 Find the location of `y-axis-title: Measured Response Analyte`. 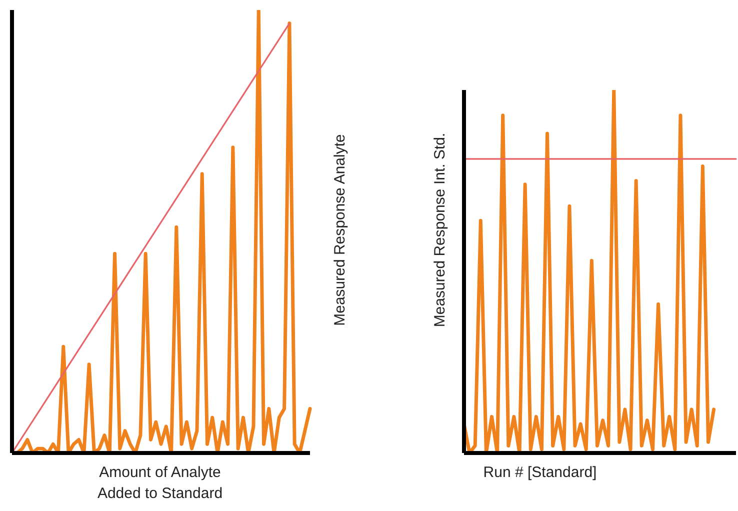

y-axis-title: Measured Response Analyte is located at coordinates (340, 230).